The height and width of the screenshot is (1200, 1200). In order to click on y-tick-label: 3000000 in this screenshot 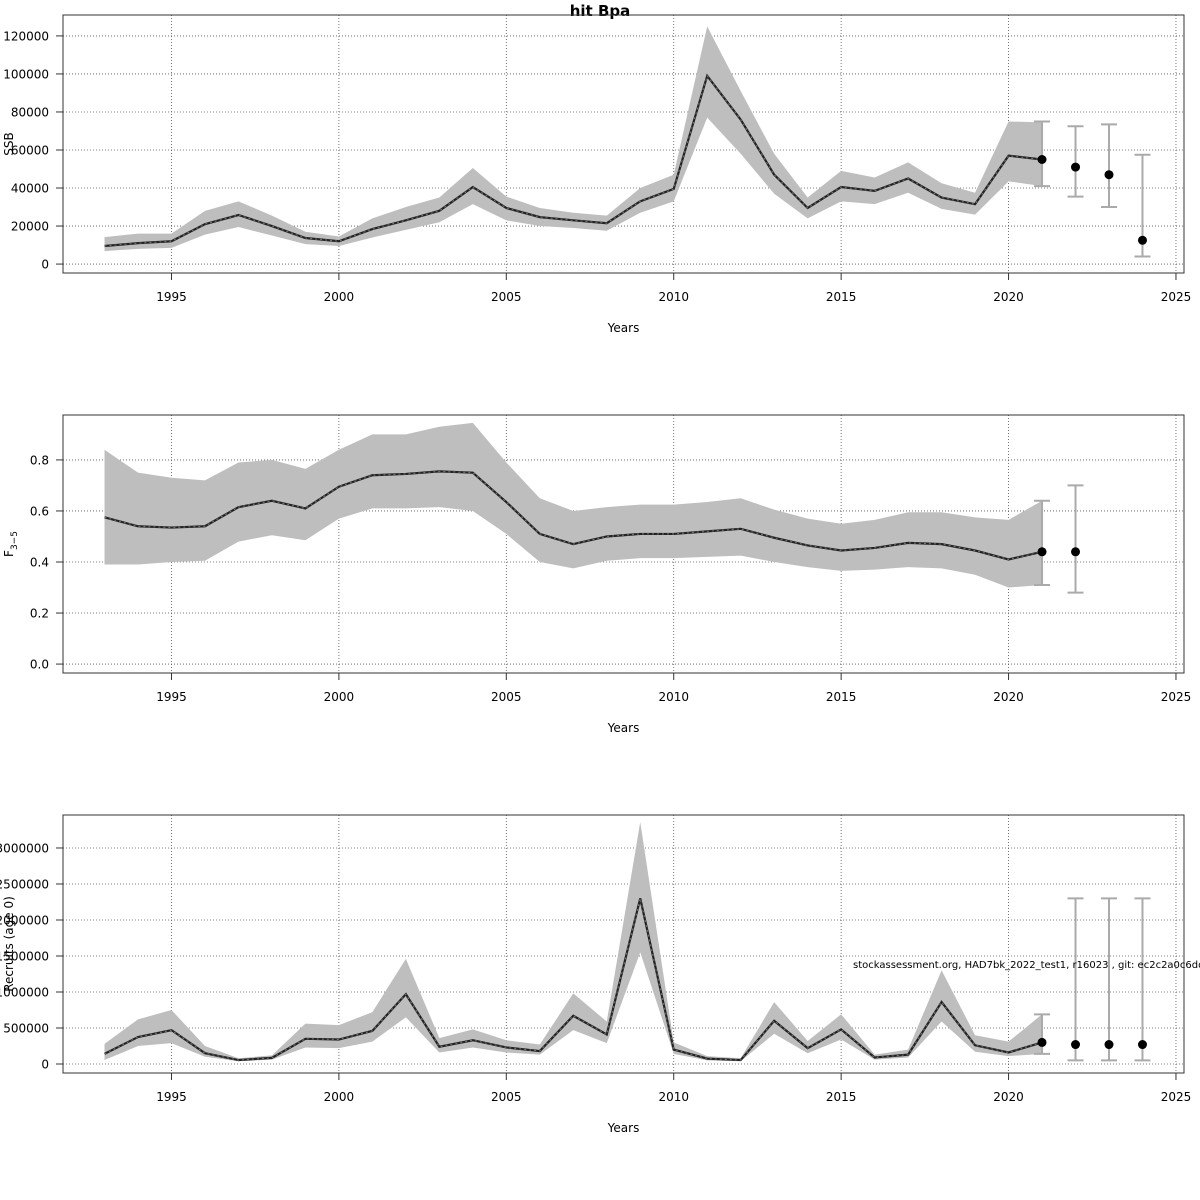, I will do `click(24, 848)`.